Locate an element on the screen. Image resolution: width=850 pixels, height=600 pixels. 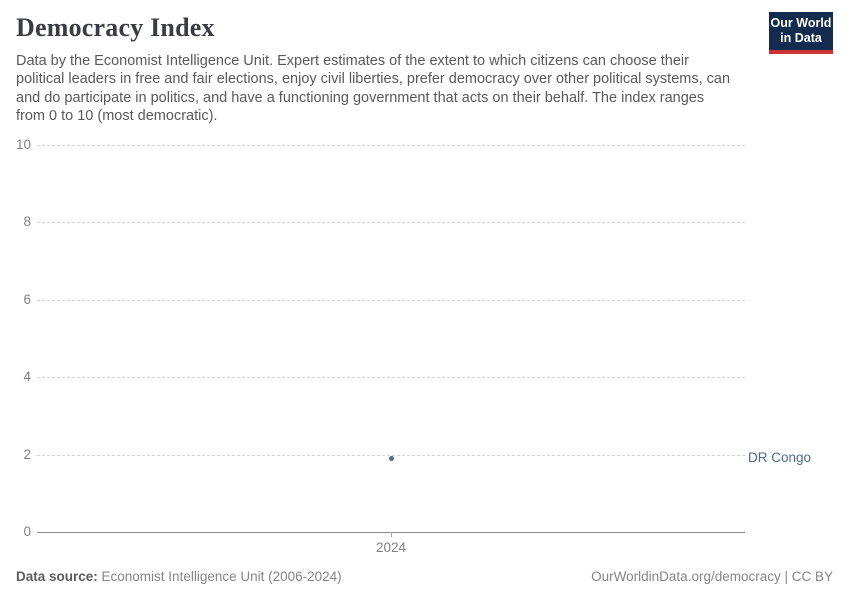
entity-label: DR Congo is located at coordinates (780, 458).